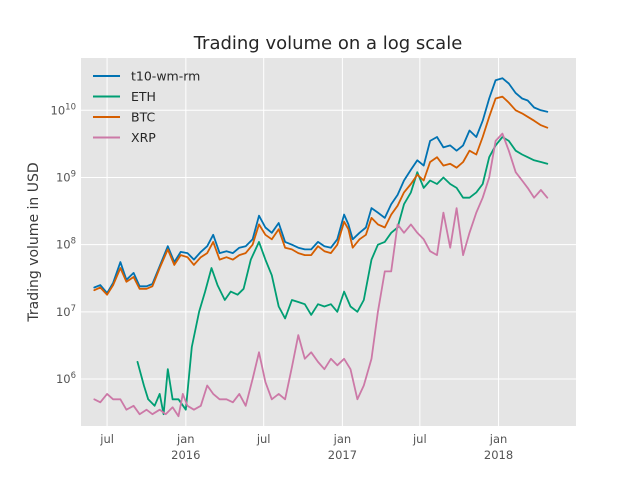 This screenshot has height=480, width=640. Describe the element at coordinates (185, 455) in the screenshot. I see `x-tick-year-label: 2016` at that location.